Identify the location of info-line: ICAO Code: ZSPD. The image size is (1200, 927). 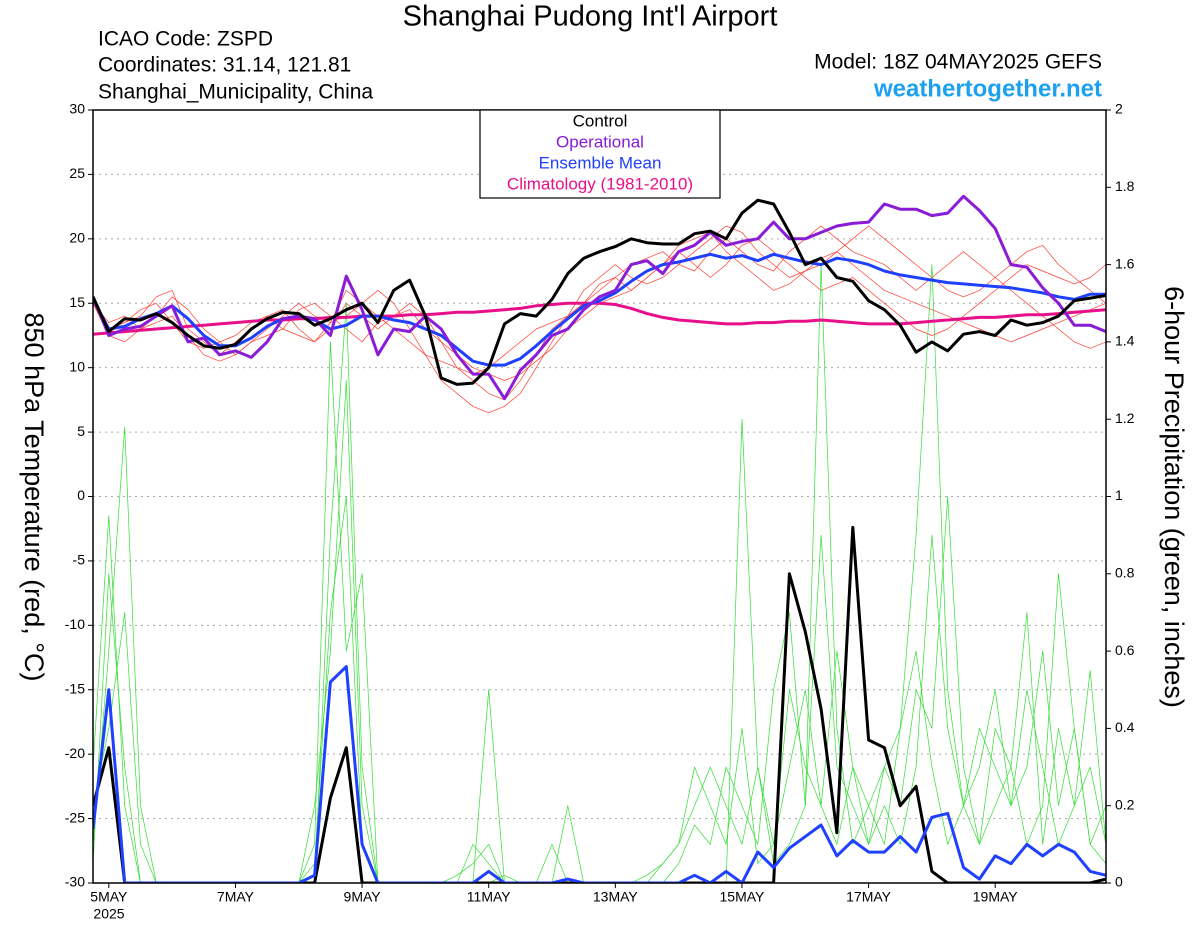
(185, 39).